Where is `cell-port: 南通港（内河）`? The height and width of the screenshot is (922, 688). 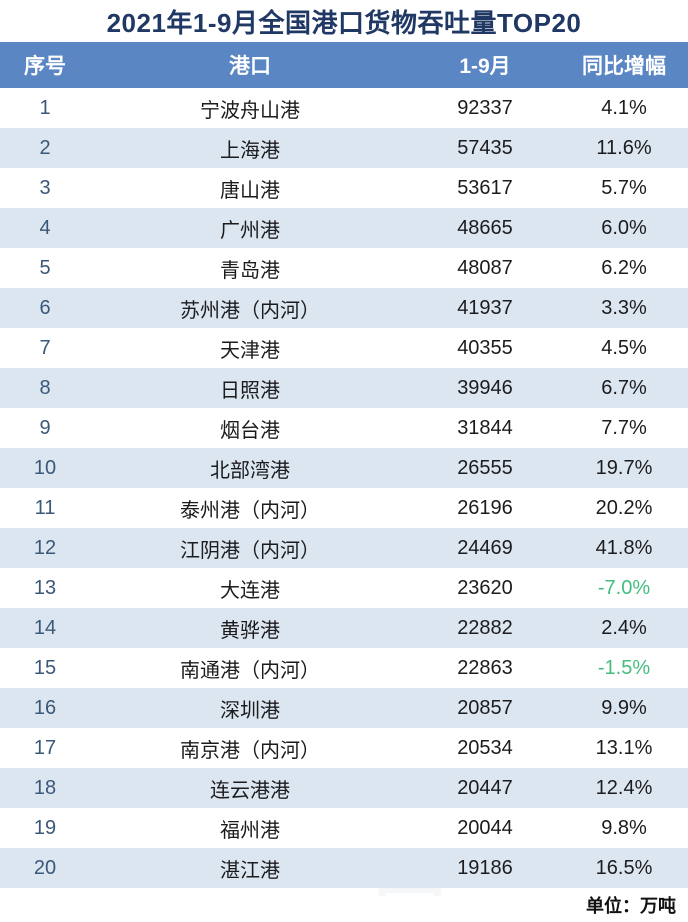 cell-port: 南通港（内河） is located at coordinates (250, 670).